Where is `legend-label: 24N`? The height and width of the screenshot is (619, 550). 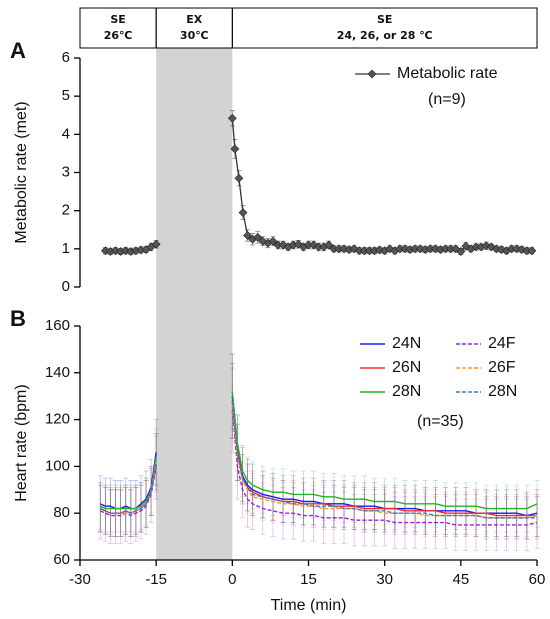 legend-label: 24N is located at coordinates (406, 343).